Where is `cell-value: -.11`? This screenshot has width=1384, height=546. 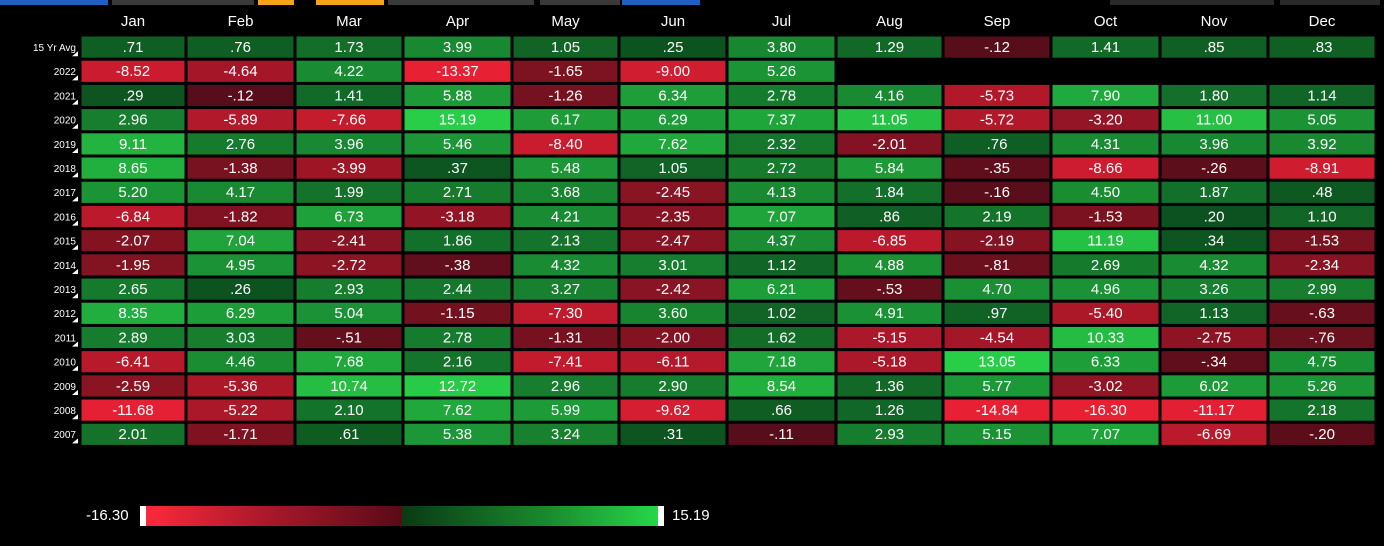 cell-value: -.11 is located at coordinates (781, 434).